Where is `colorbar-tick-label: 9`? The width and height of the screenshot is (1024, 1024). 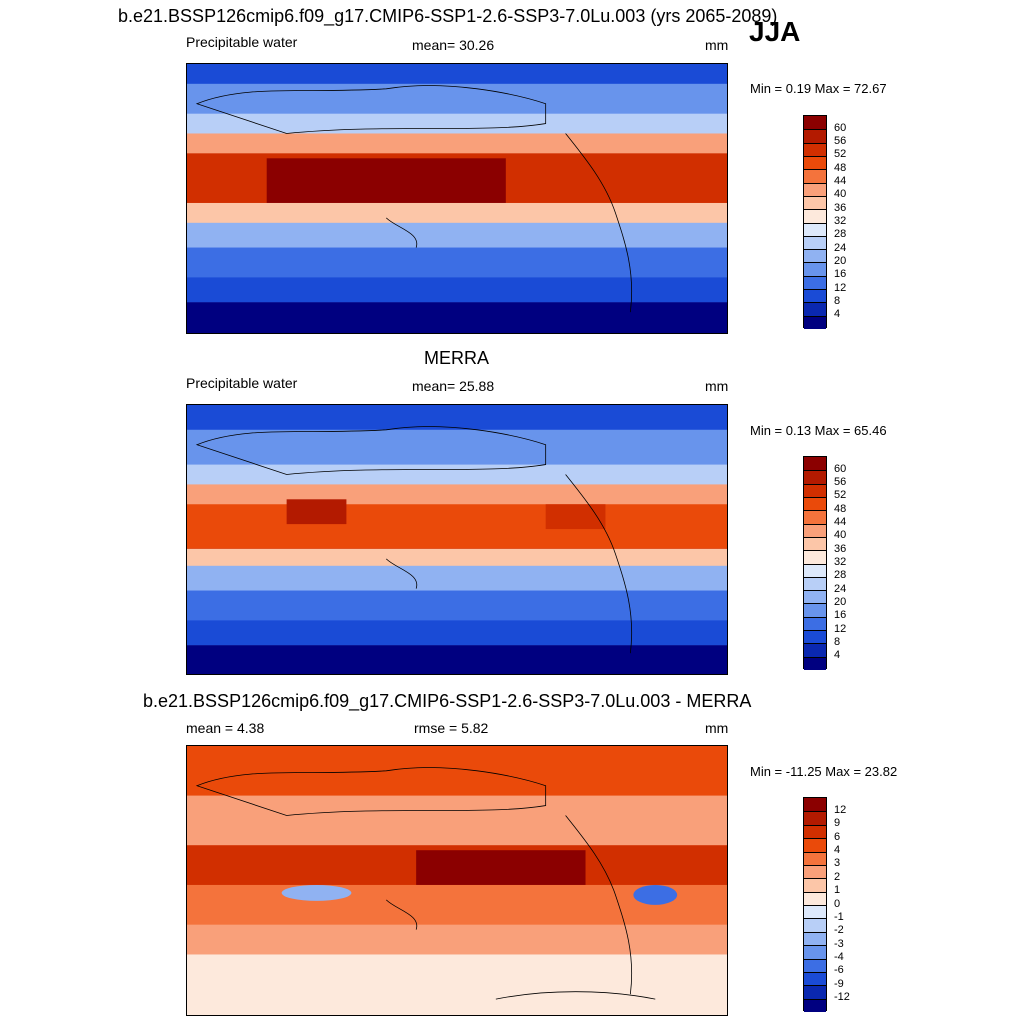
colorbar-tick-label: 9 is located at coordinates (837, 823).